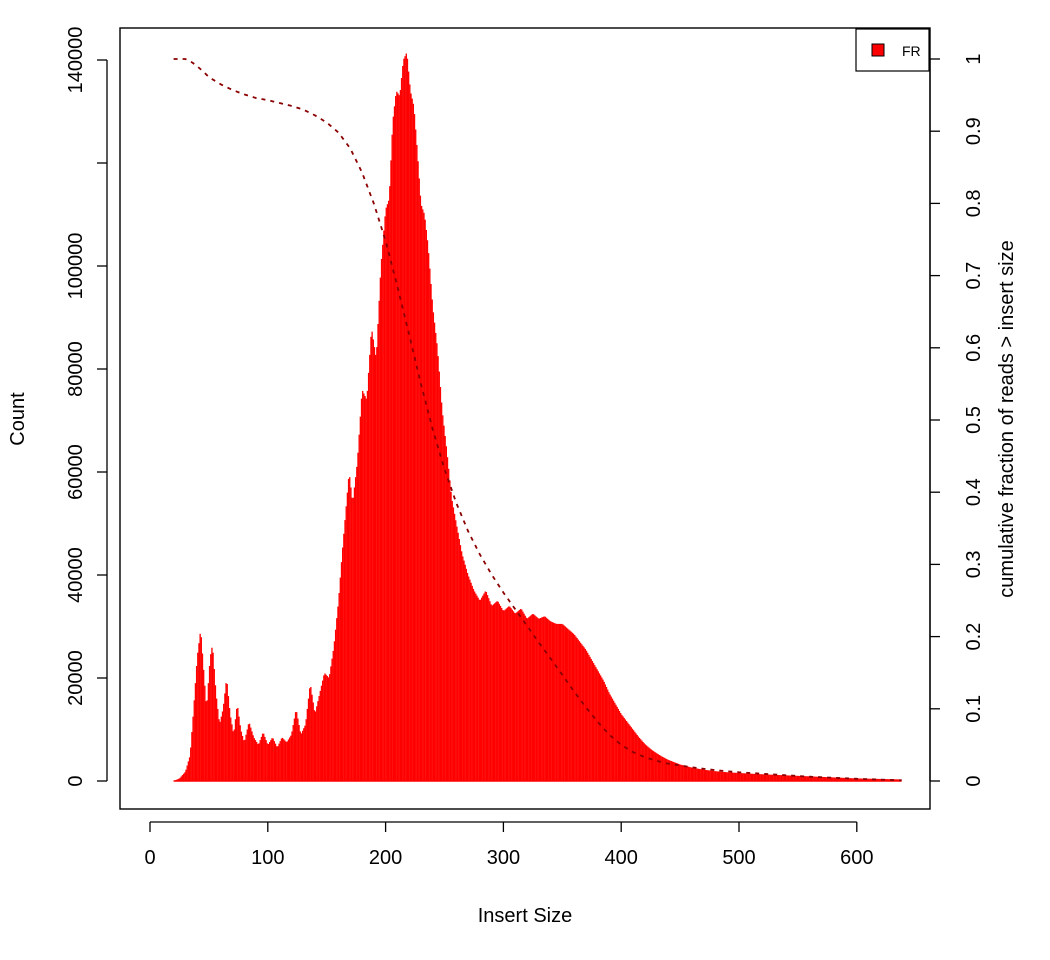  I want to click on x-tick-label: 100, so click(267, 858).